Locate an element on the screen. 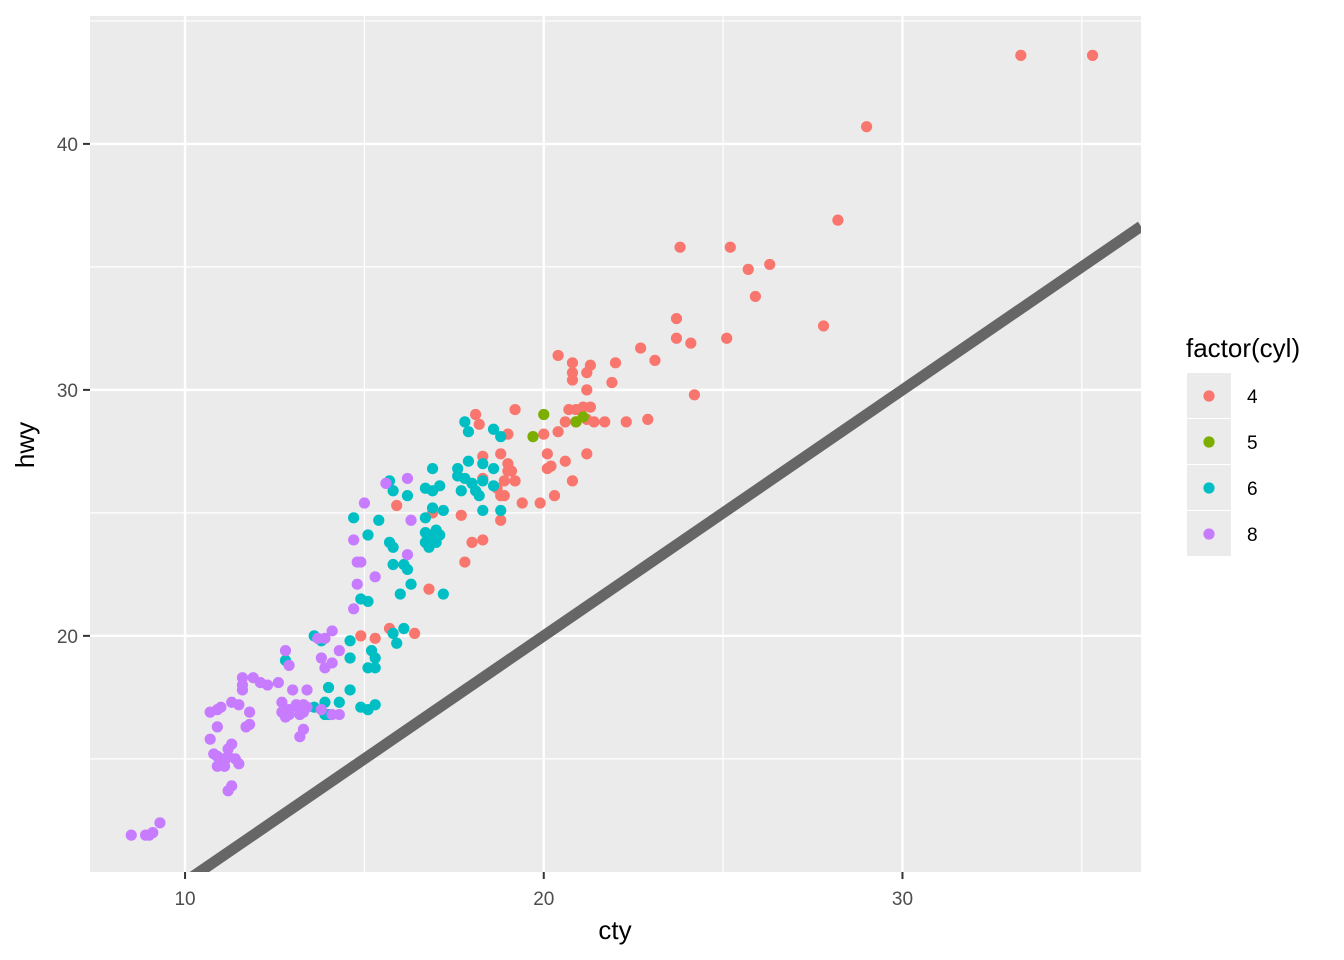 Image resolution: width=1344 pixels, height=960 pixels. y-axis-title: hwy is located at coordinates (25, 445).